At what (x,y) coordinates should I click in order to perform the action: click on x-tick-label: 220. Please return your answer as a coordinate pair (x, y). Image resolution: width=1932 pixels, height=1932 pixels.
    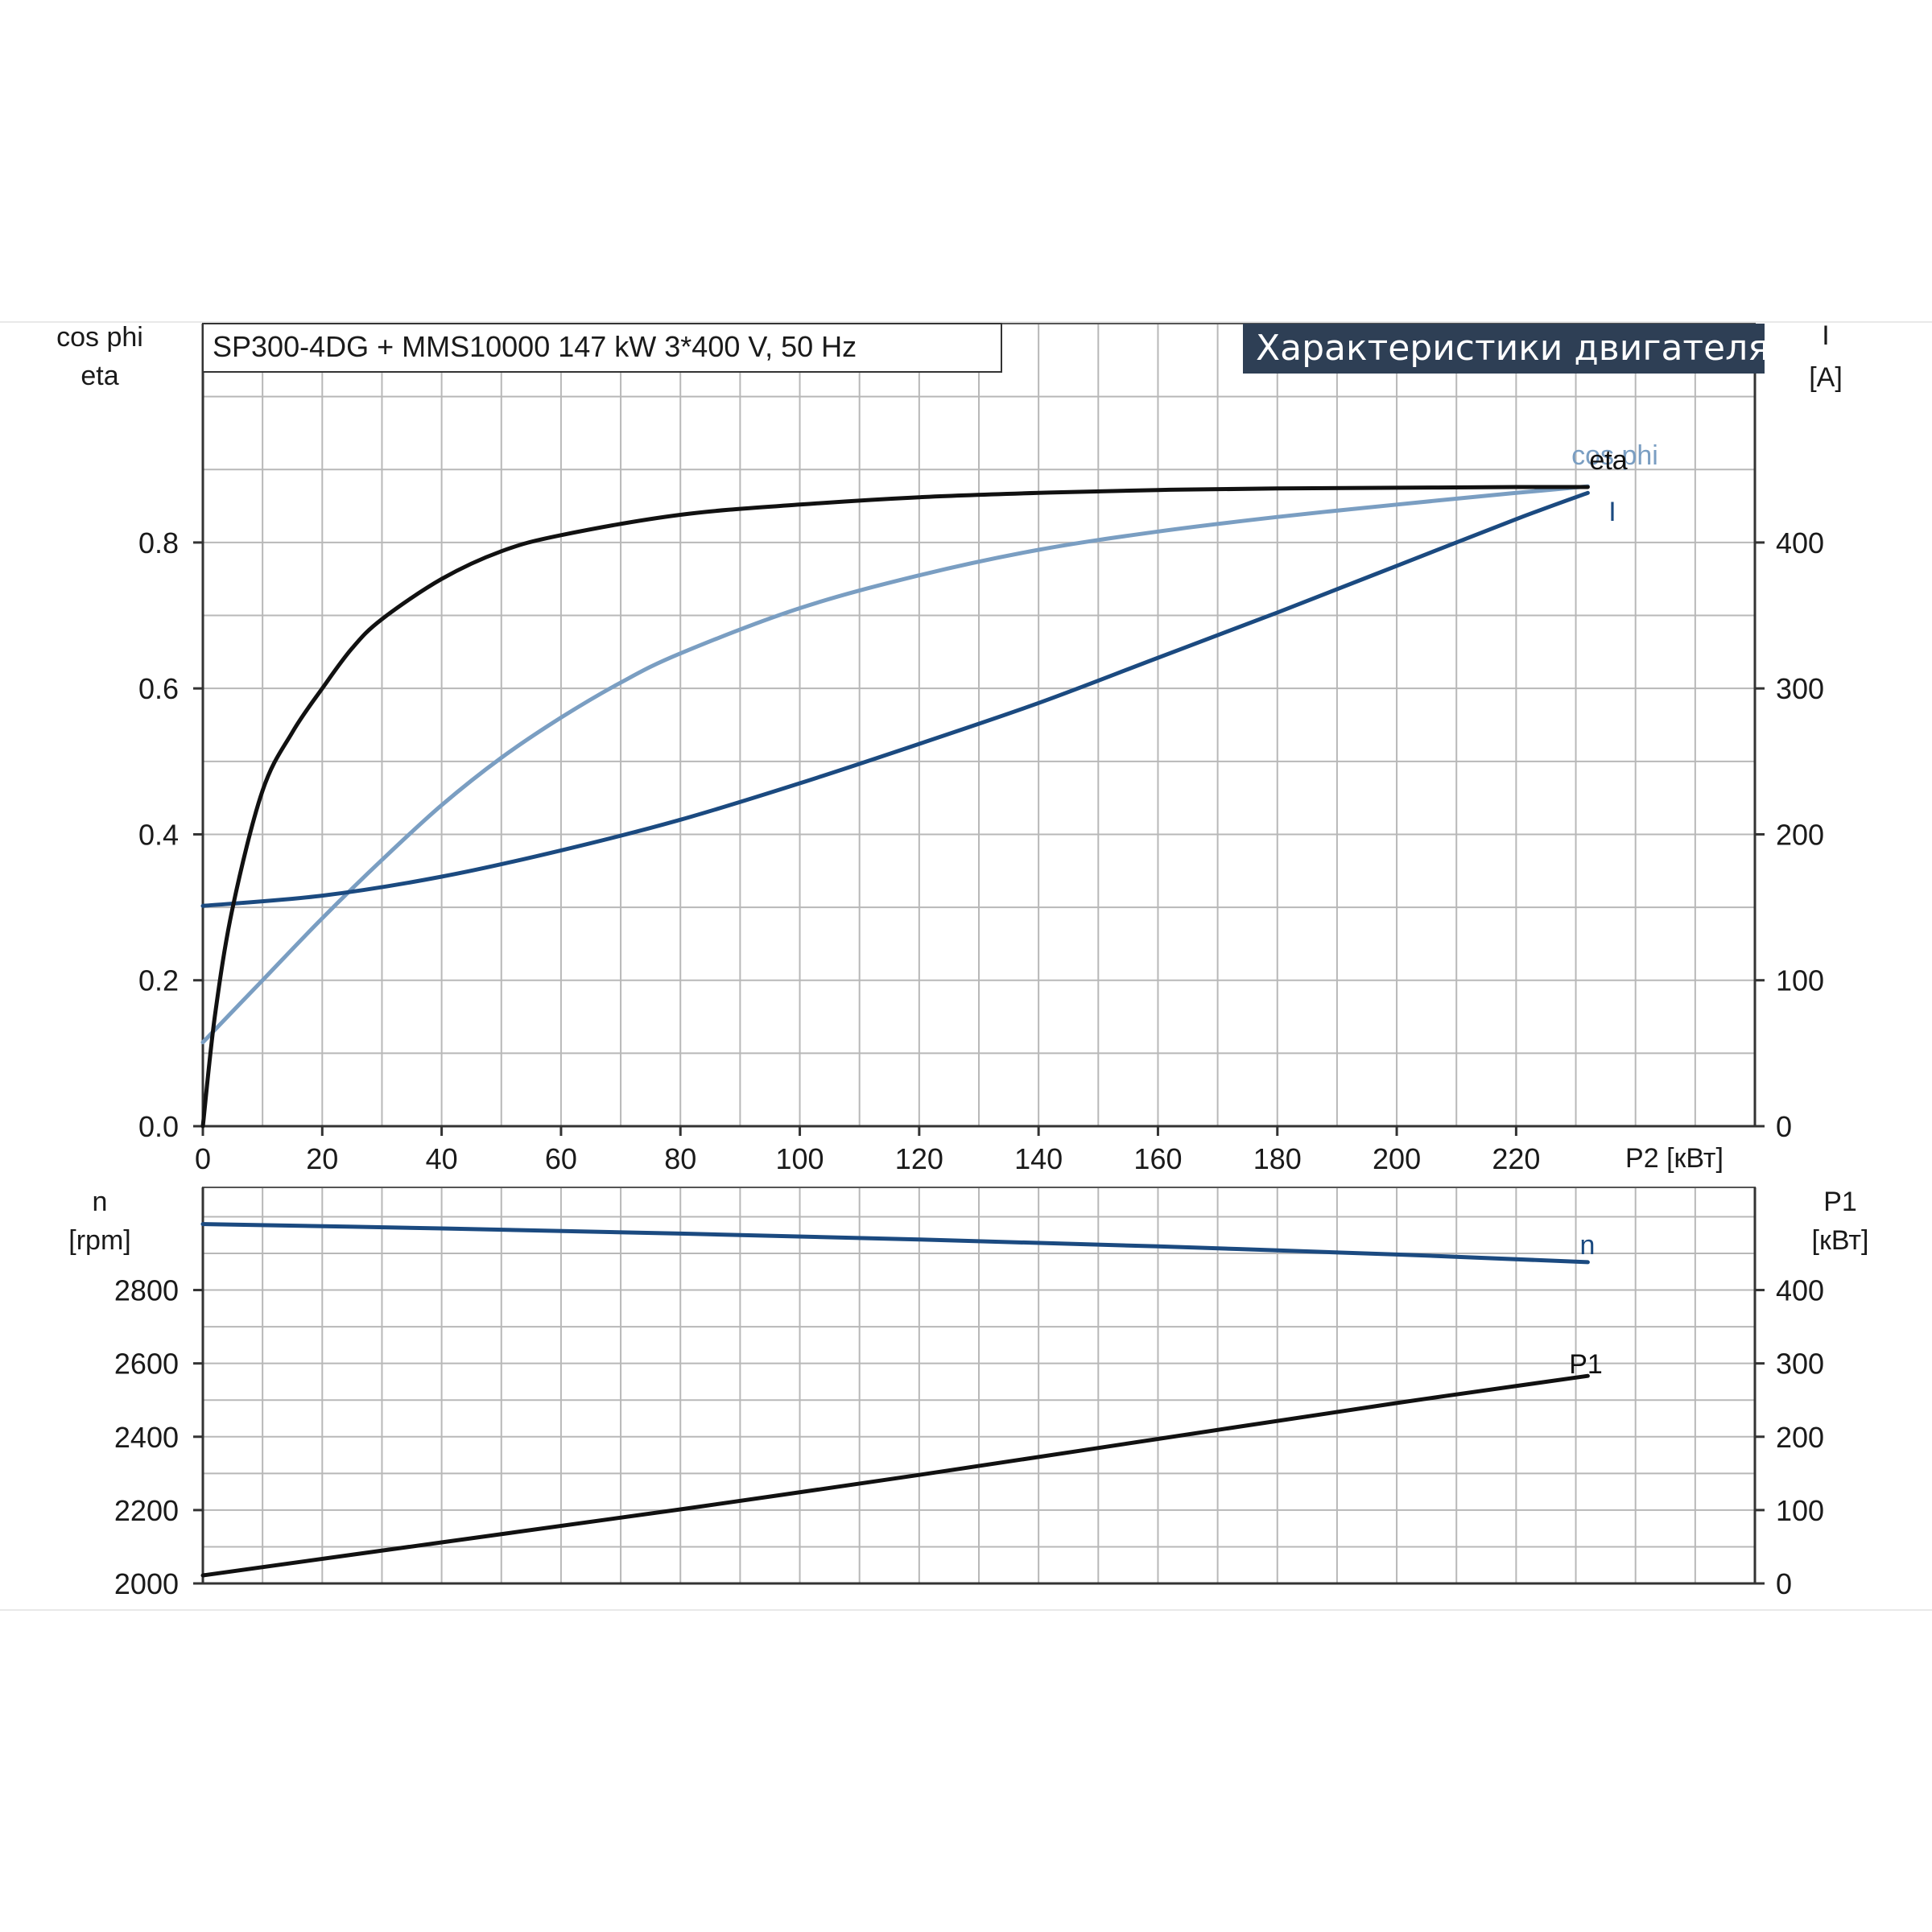
    Looking at the image, I should click on (1516, 1158).